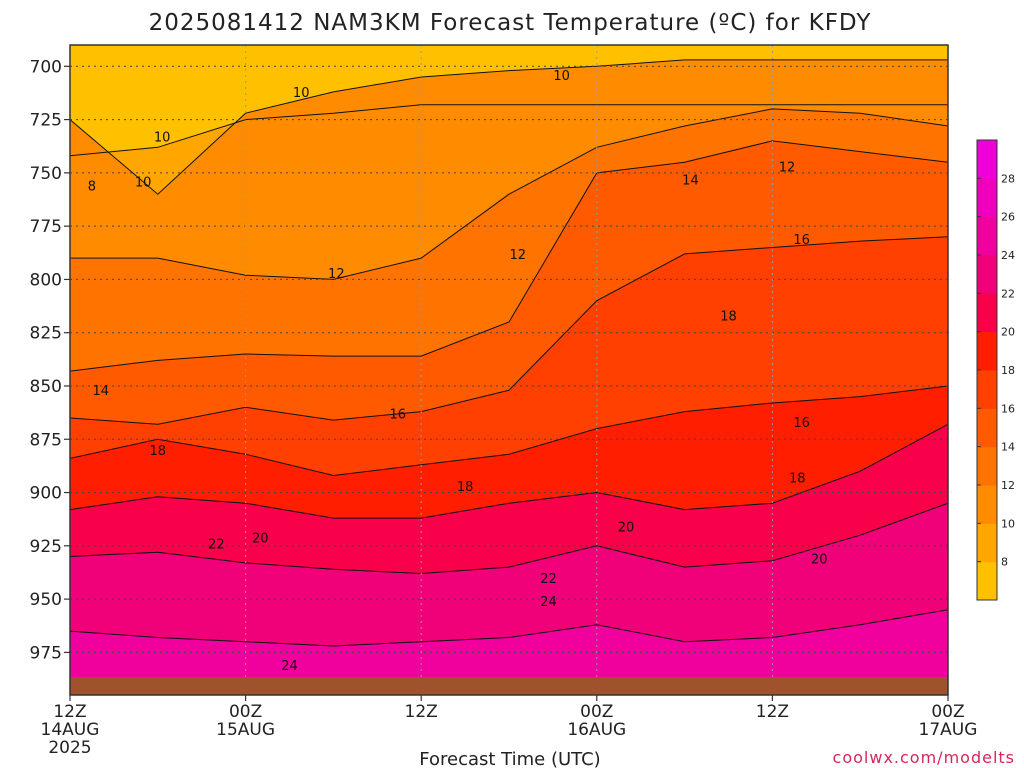 The height and width of the screenshot is (768, 1024). What do you see at coordinates (92, 187) in the screenshot?
I see `contour-label: 8` at bounding box center [92, 187].